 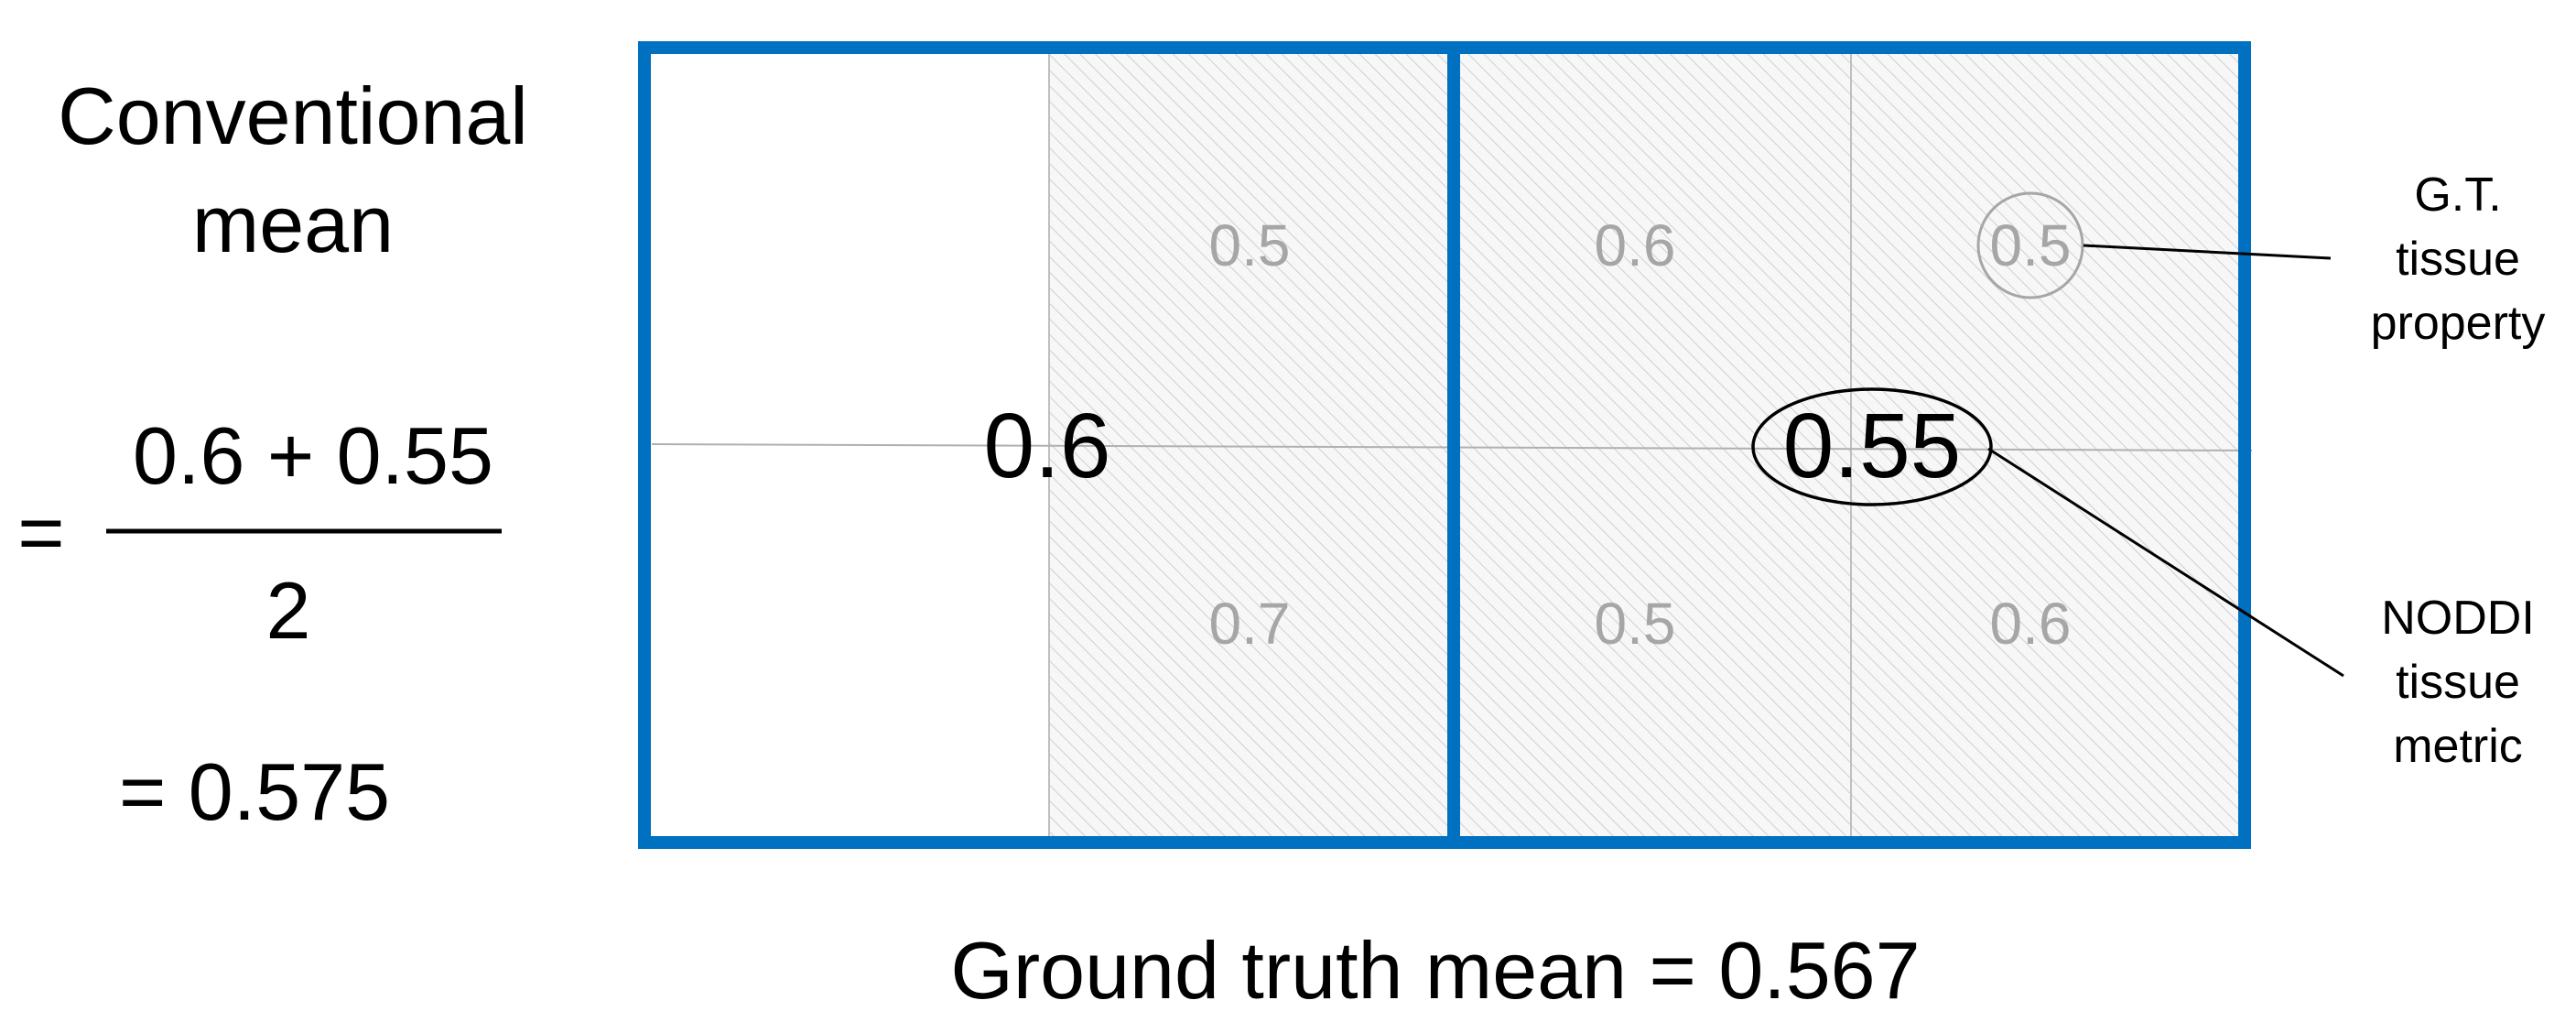 What do you see at coordinates (2458, 746) in the screenshot?
I see `noddi-label-line3: metric` at bounding box center [2458, 746].